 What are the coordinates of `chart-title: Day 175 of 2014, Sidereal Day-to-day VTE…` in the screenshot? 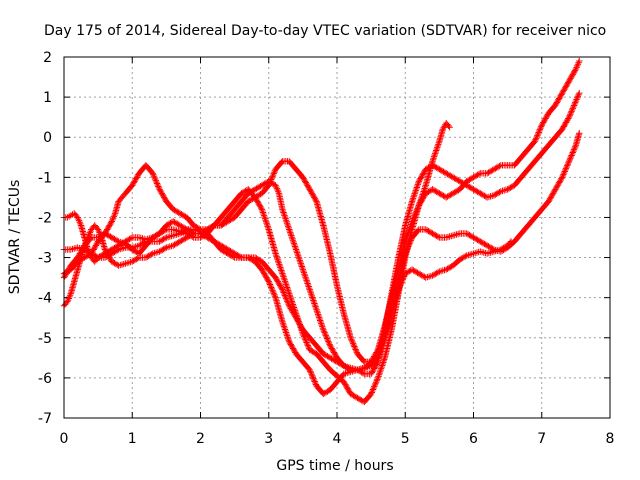 It's located at (325, 31).